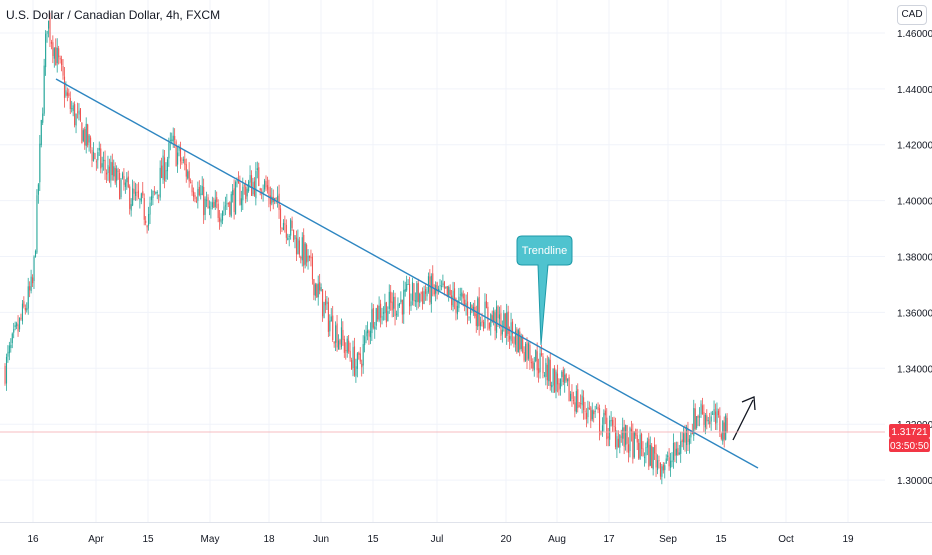 This screenshot has height=555, width=932. I want to click on x-tick-label: Jul, so click(437, 539).